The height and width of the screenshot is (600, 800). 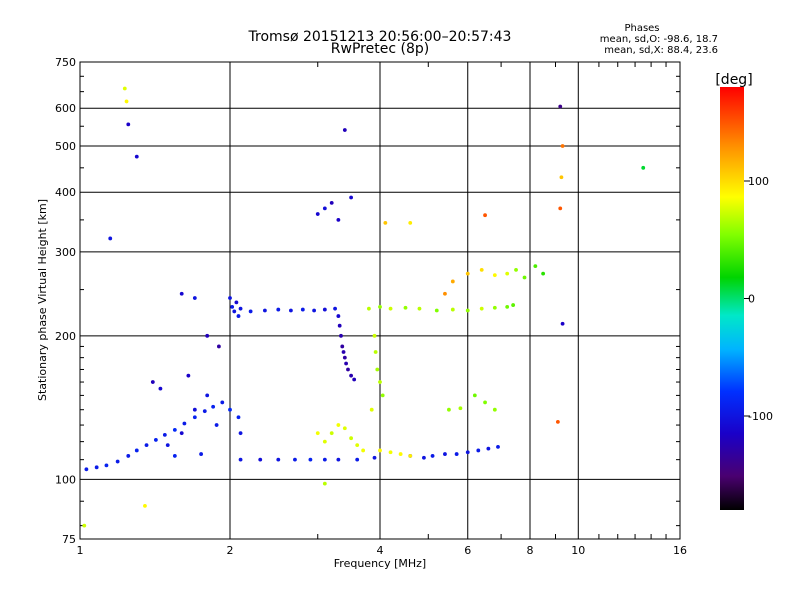 I want to click on y-tick-label: 750, so click(x=65, y=62).